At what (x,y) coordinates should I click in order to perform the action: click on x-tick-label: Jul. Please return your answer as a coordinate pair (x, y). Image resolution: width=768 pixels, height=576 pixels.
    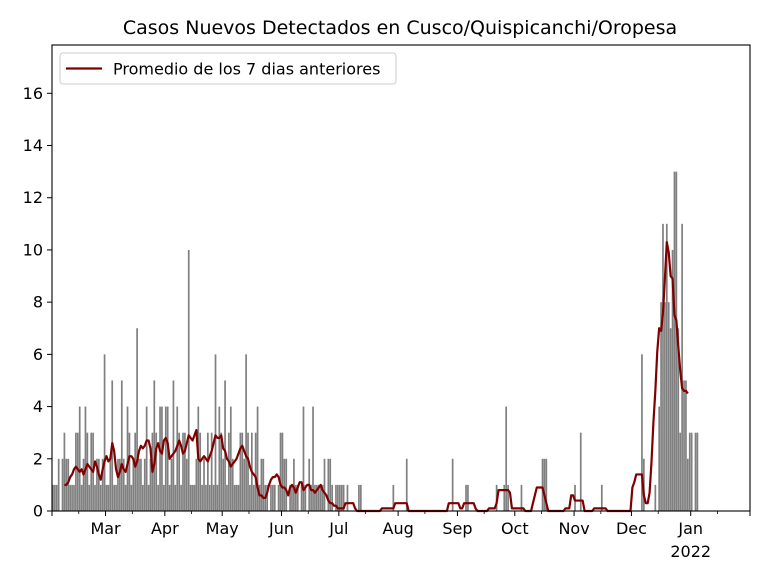
    Looking at the image, I should click on (338, 528).